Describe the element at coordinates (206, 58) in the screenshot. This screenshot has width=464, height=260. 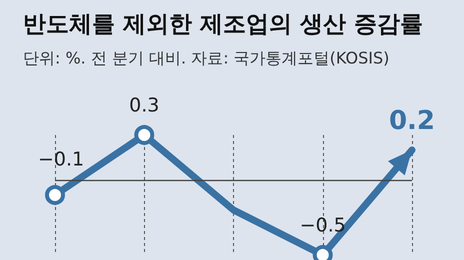
I see `chart-subtitle: 단위: %. 전 분기 대비. 자료: 국가통계포털(KOSIS)` at that location.